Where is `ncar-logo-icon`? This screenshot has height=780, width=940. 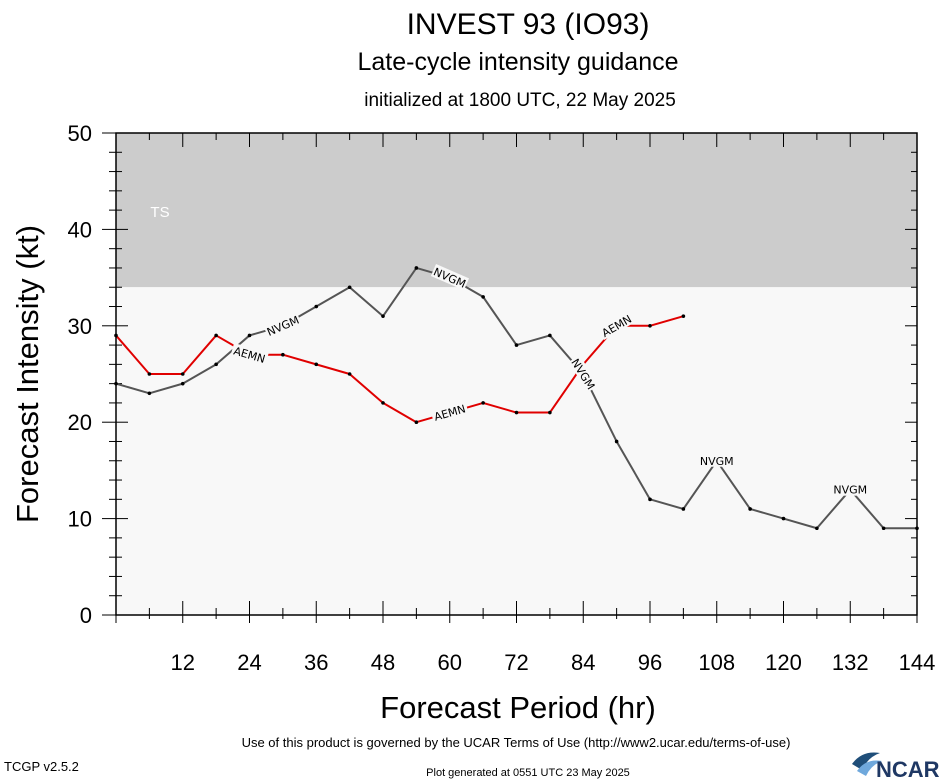 ncar-logo-icon is located at coordinates (866, 761).